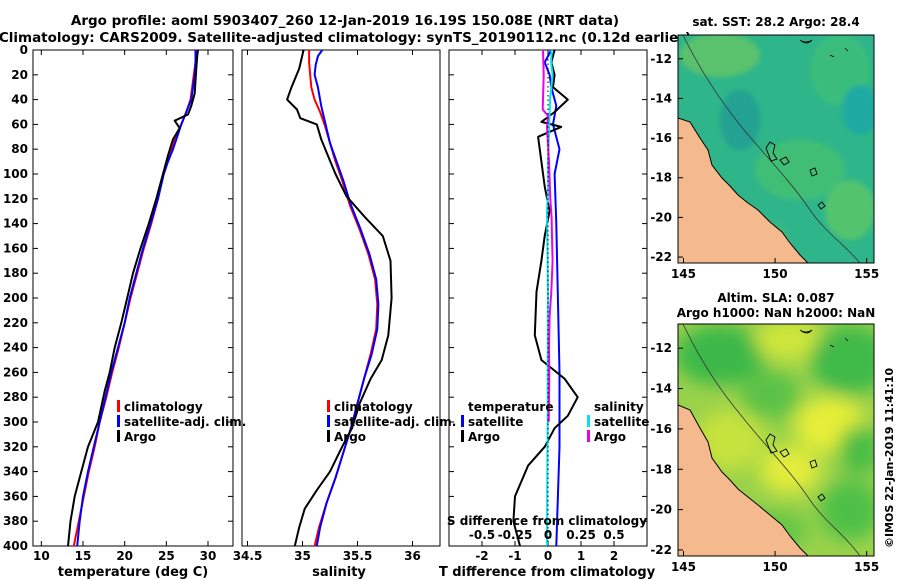 This screenshot has width=900, height=580. What do you see at coordinates (302, 556) in the screenshot?
I see `xtick-label: 35` at bounding box center [302, 556].